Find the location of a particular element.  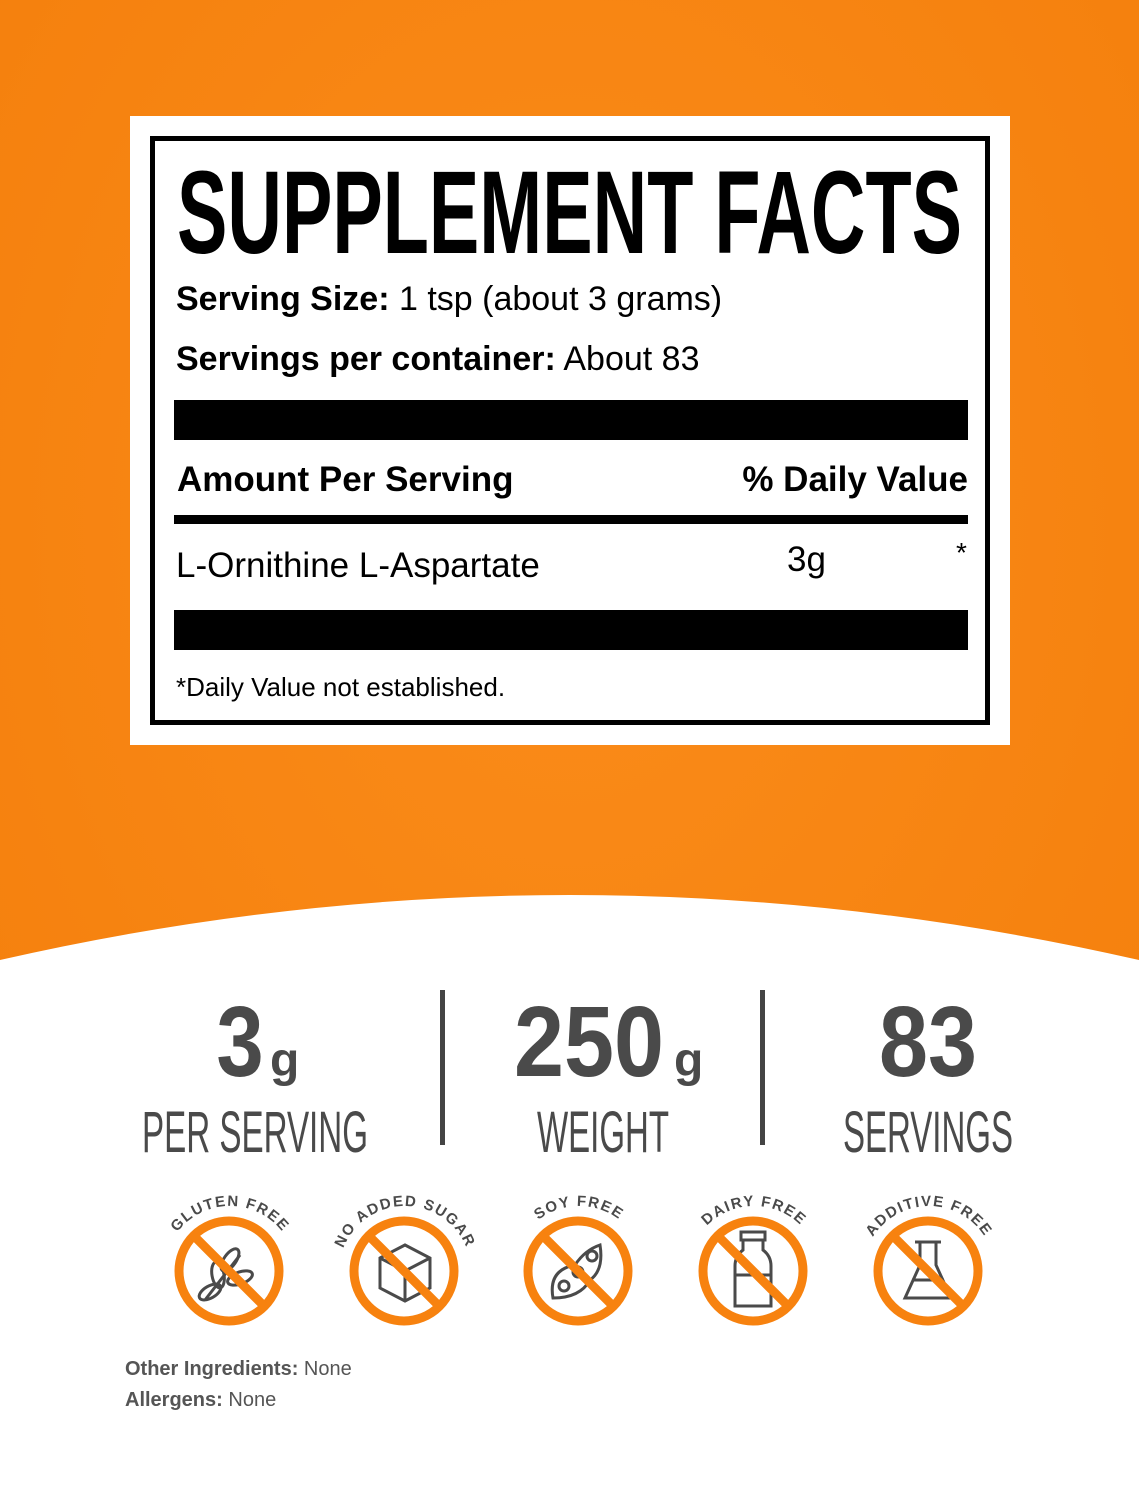

stat-servings: 83 SERVINGS is located at coordinates (928, 1075).